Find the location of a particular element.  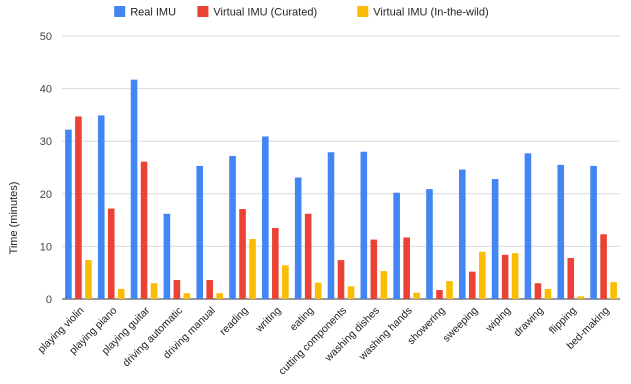

bar-virtual-imu-in-the-wild-flipping is located at coordinates (581, 297).